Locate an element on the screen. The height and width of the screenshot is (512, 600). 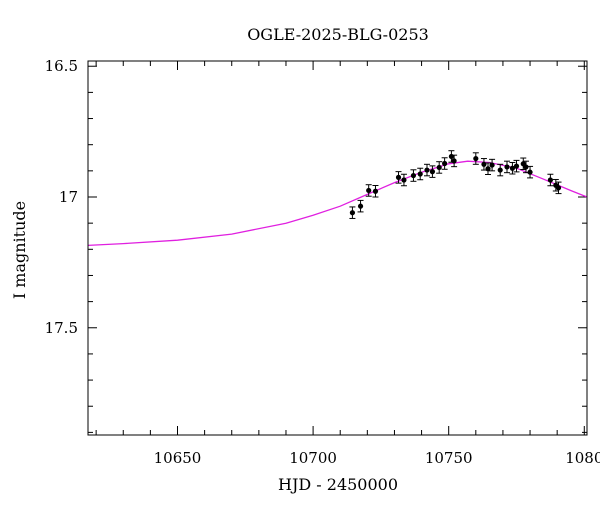
x-tick-label: 10700 is located at coordinates (313, 458).